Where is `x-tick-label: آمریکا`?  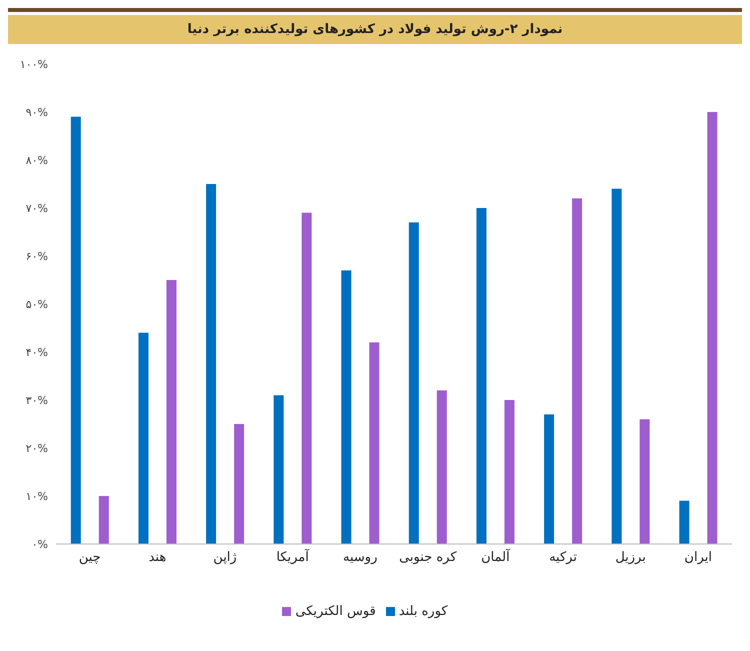
x-tick-label: آمریکا is located at coordinates (293, 557).